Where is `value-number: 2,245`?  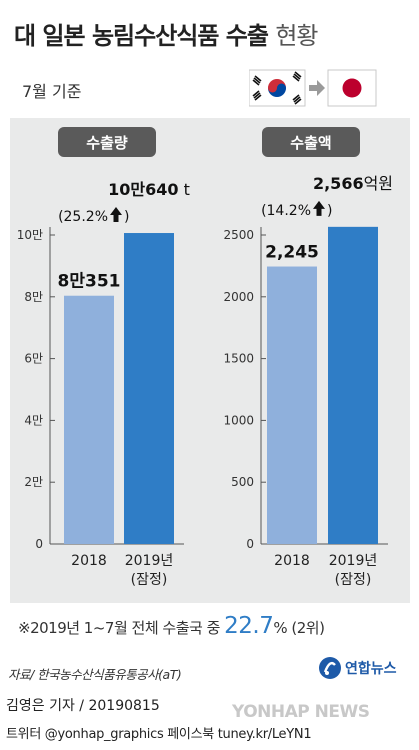
value-number: 2,245 is located at coordinates (292, 253).